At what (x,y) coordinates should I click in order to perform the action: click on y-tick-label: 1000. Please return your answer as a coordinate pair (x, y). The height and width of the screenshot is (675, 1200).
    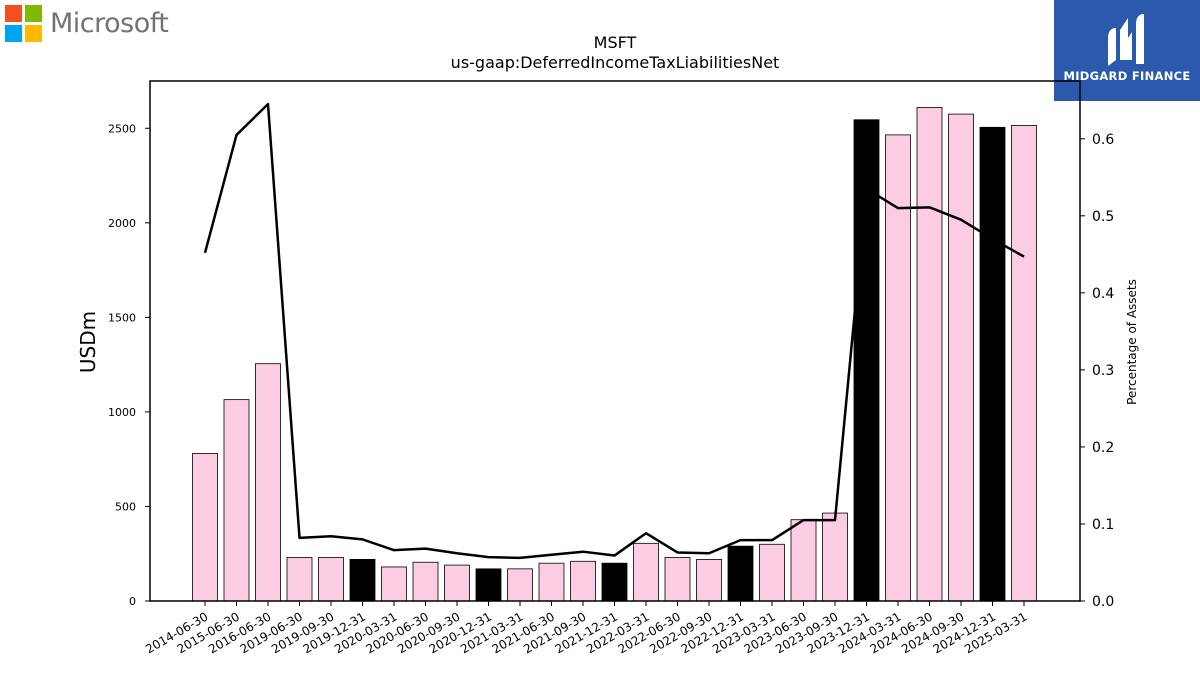
    Looking at the image, I should click on (122, 412).